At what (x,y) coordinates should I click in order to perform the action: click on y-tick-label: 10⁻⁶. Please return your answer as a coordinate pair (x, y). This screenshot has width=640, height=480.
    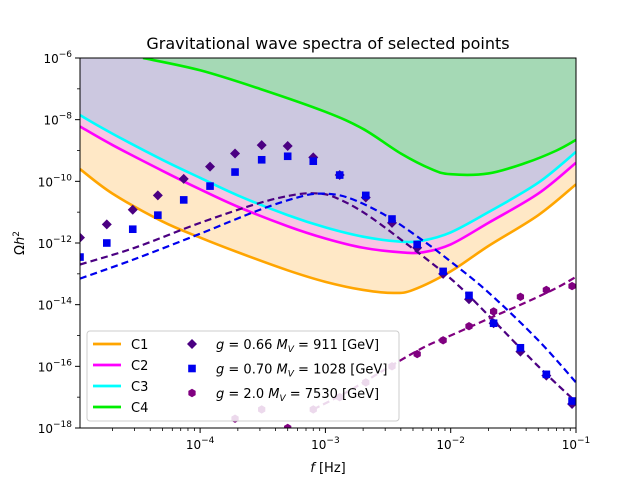
    Looking at the image, I should click on (57, 58).